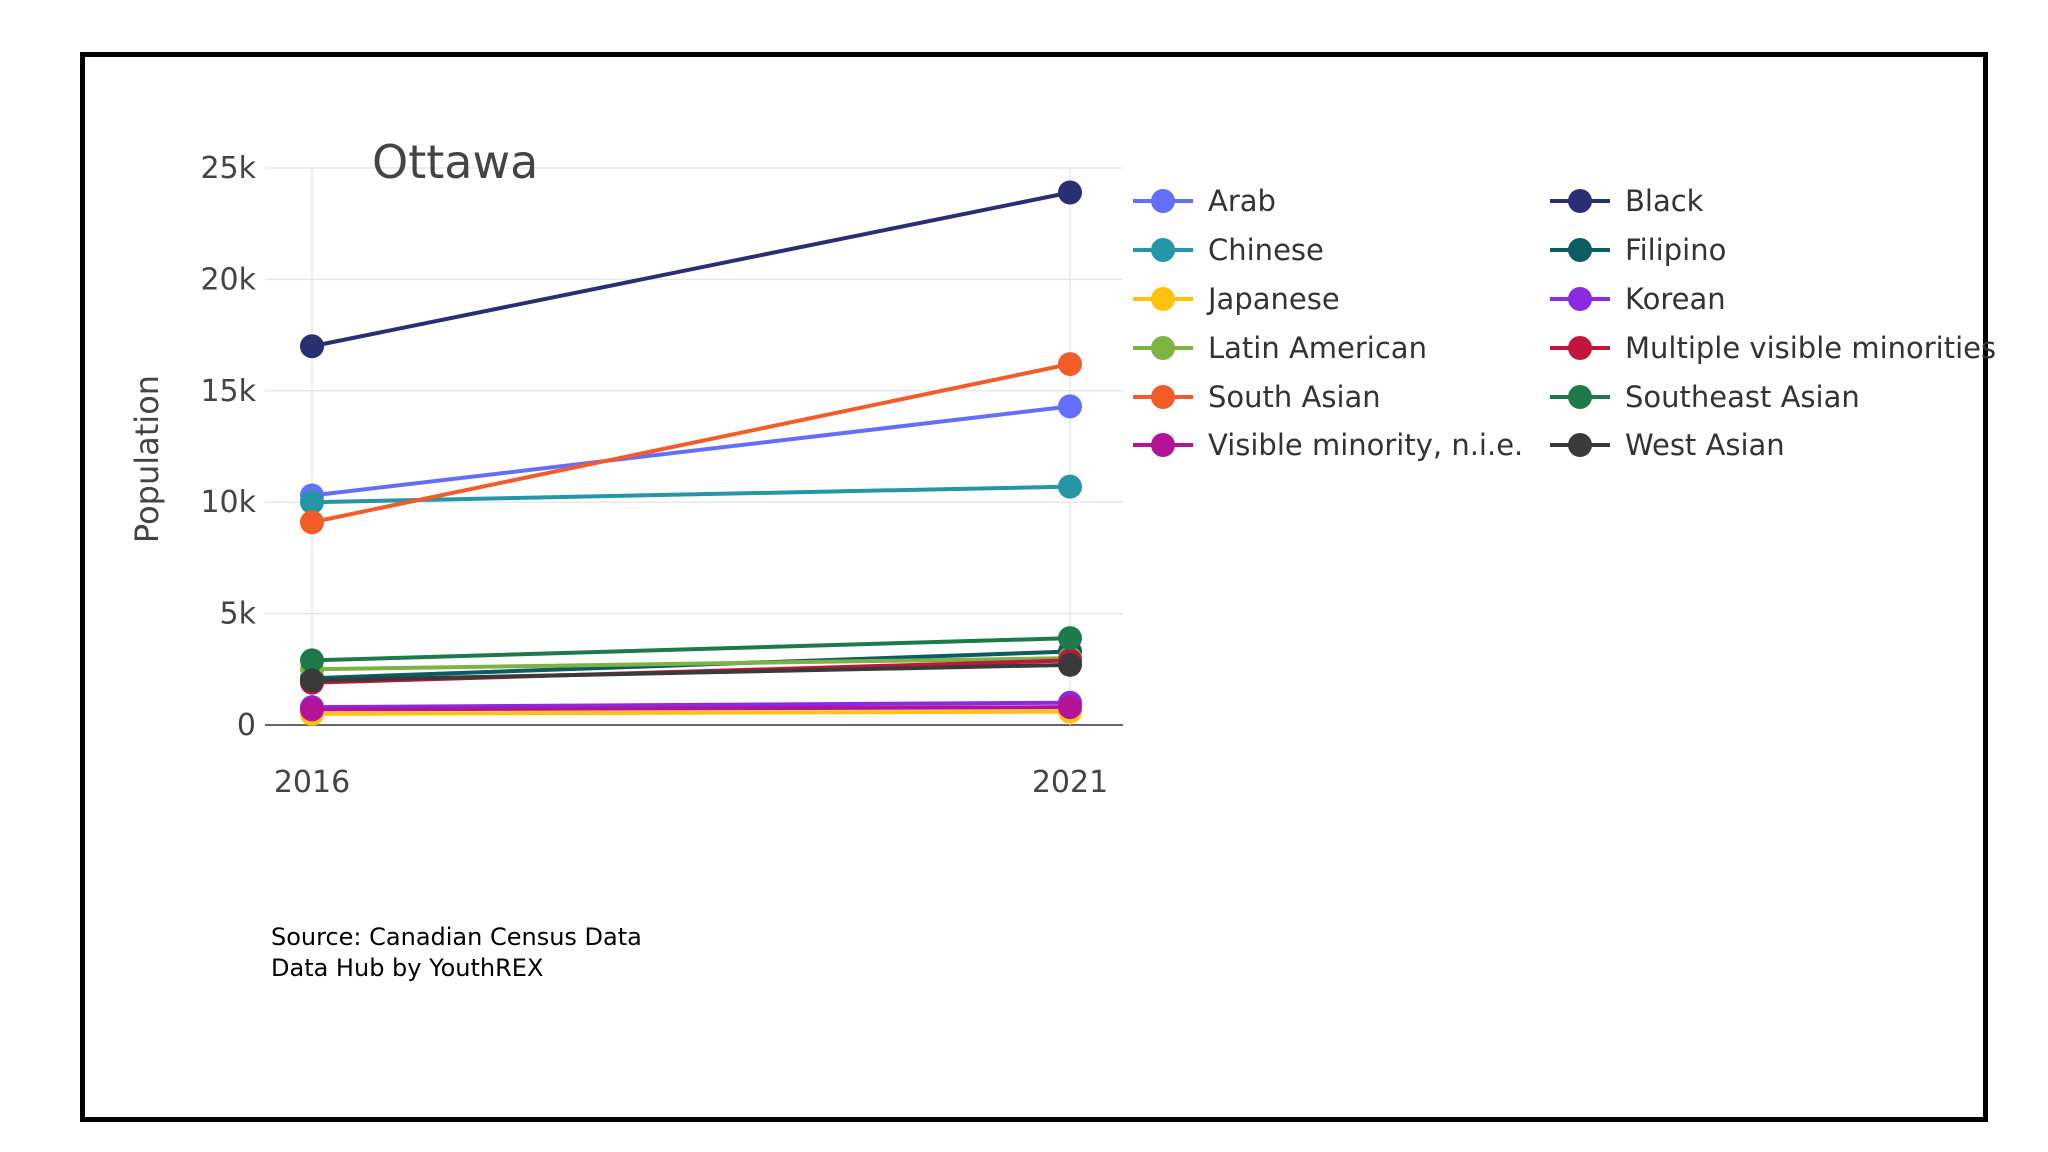 The image size is (2048, 1152). What do you see at coordinates (1294, 397) in the screenshot?
I see `legend-label: South Asian` at bounding box center [1294, 397].